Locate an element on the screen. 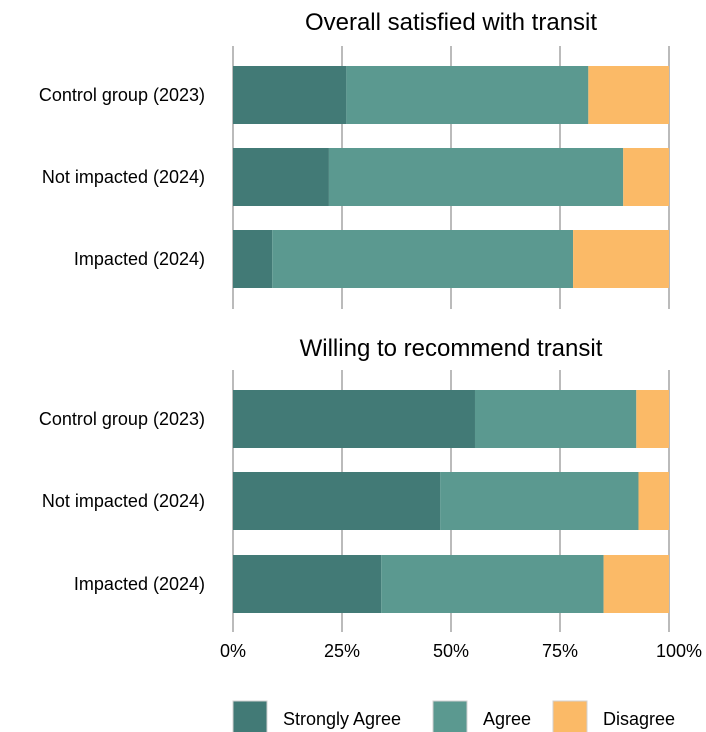 This screenshot has height=732, width=706. x-tick-label: 50% is located at coordinates (451, 651).